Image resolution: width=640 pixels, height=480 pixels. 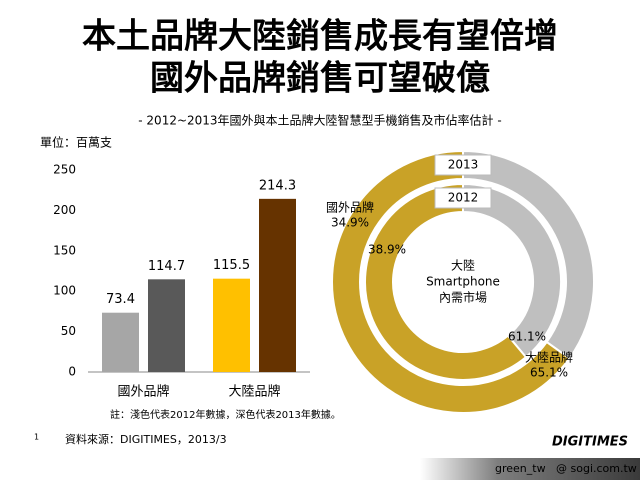 What do you see at coordinates (68, 331) in the screenshot?
I see `y-tick-label: 50` at bounding box center [68, 331].